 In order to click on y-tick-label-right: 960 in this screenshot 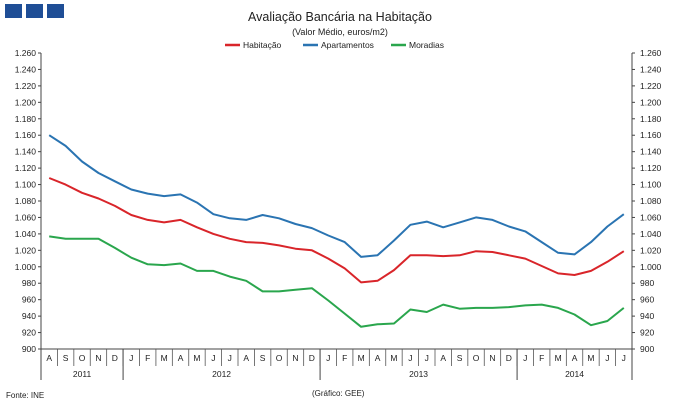, I will do `click(647, 300)`.